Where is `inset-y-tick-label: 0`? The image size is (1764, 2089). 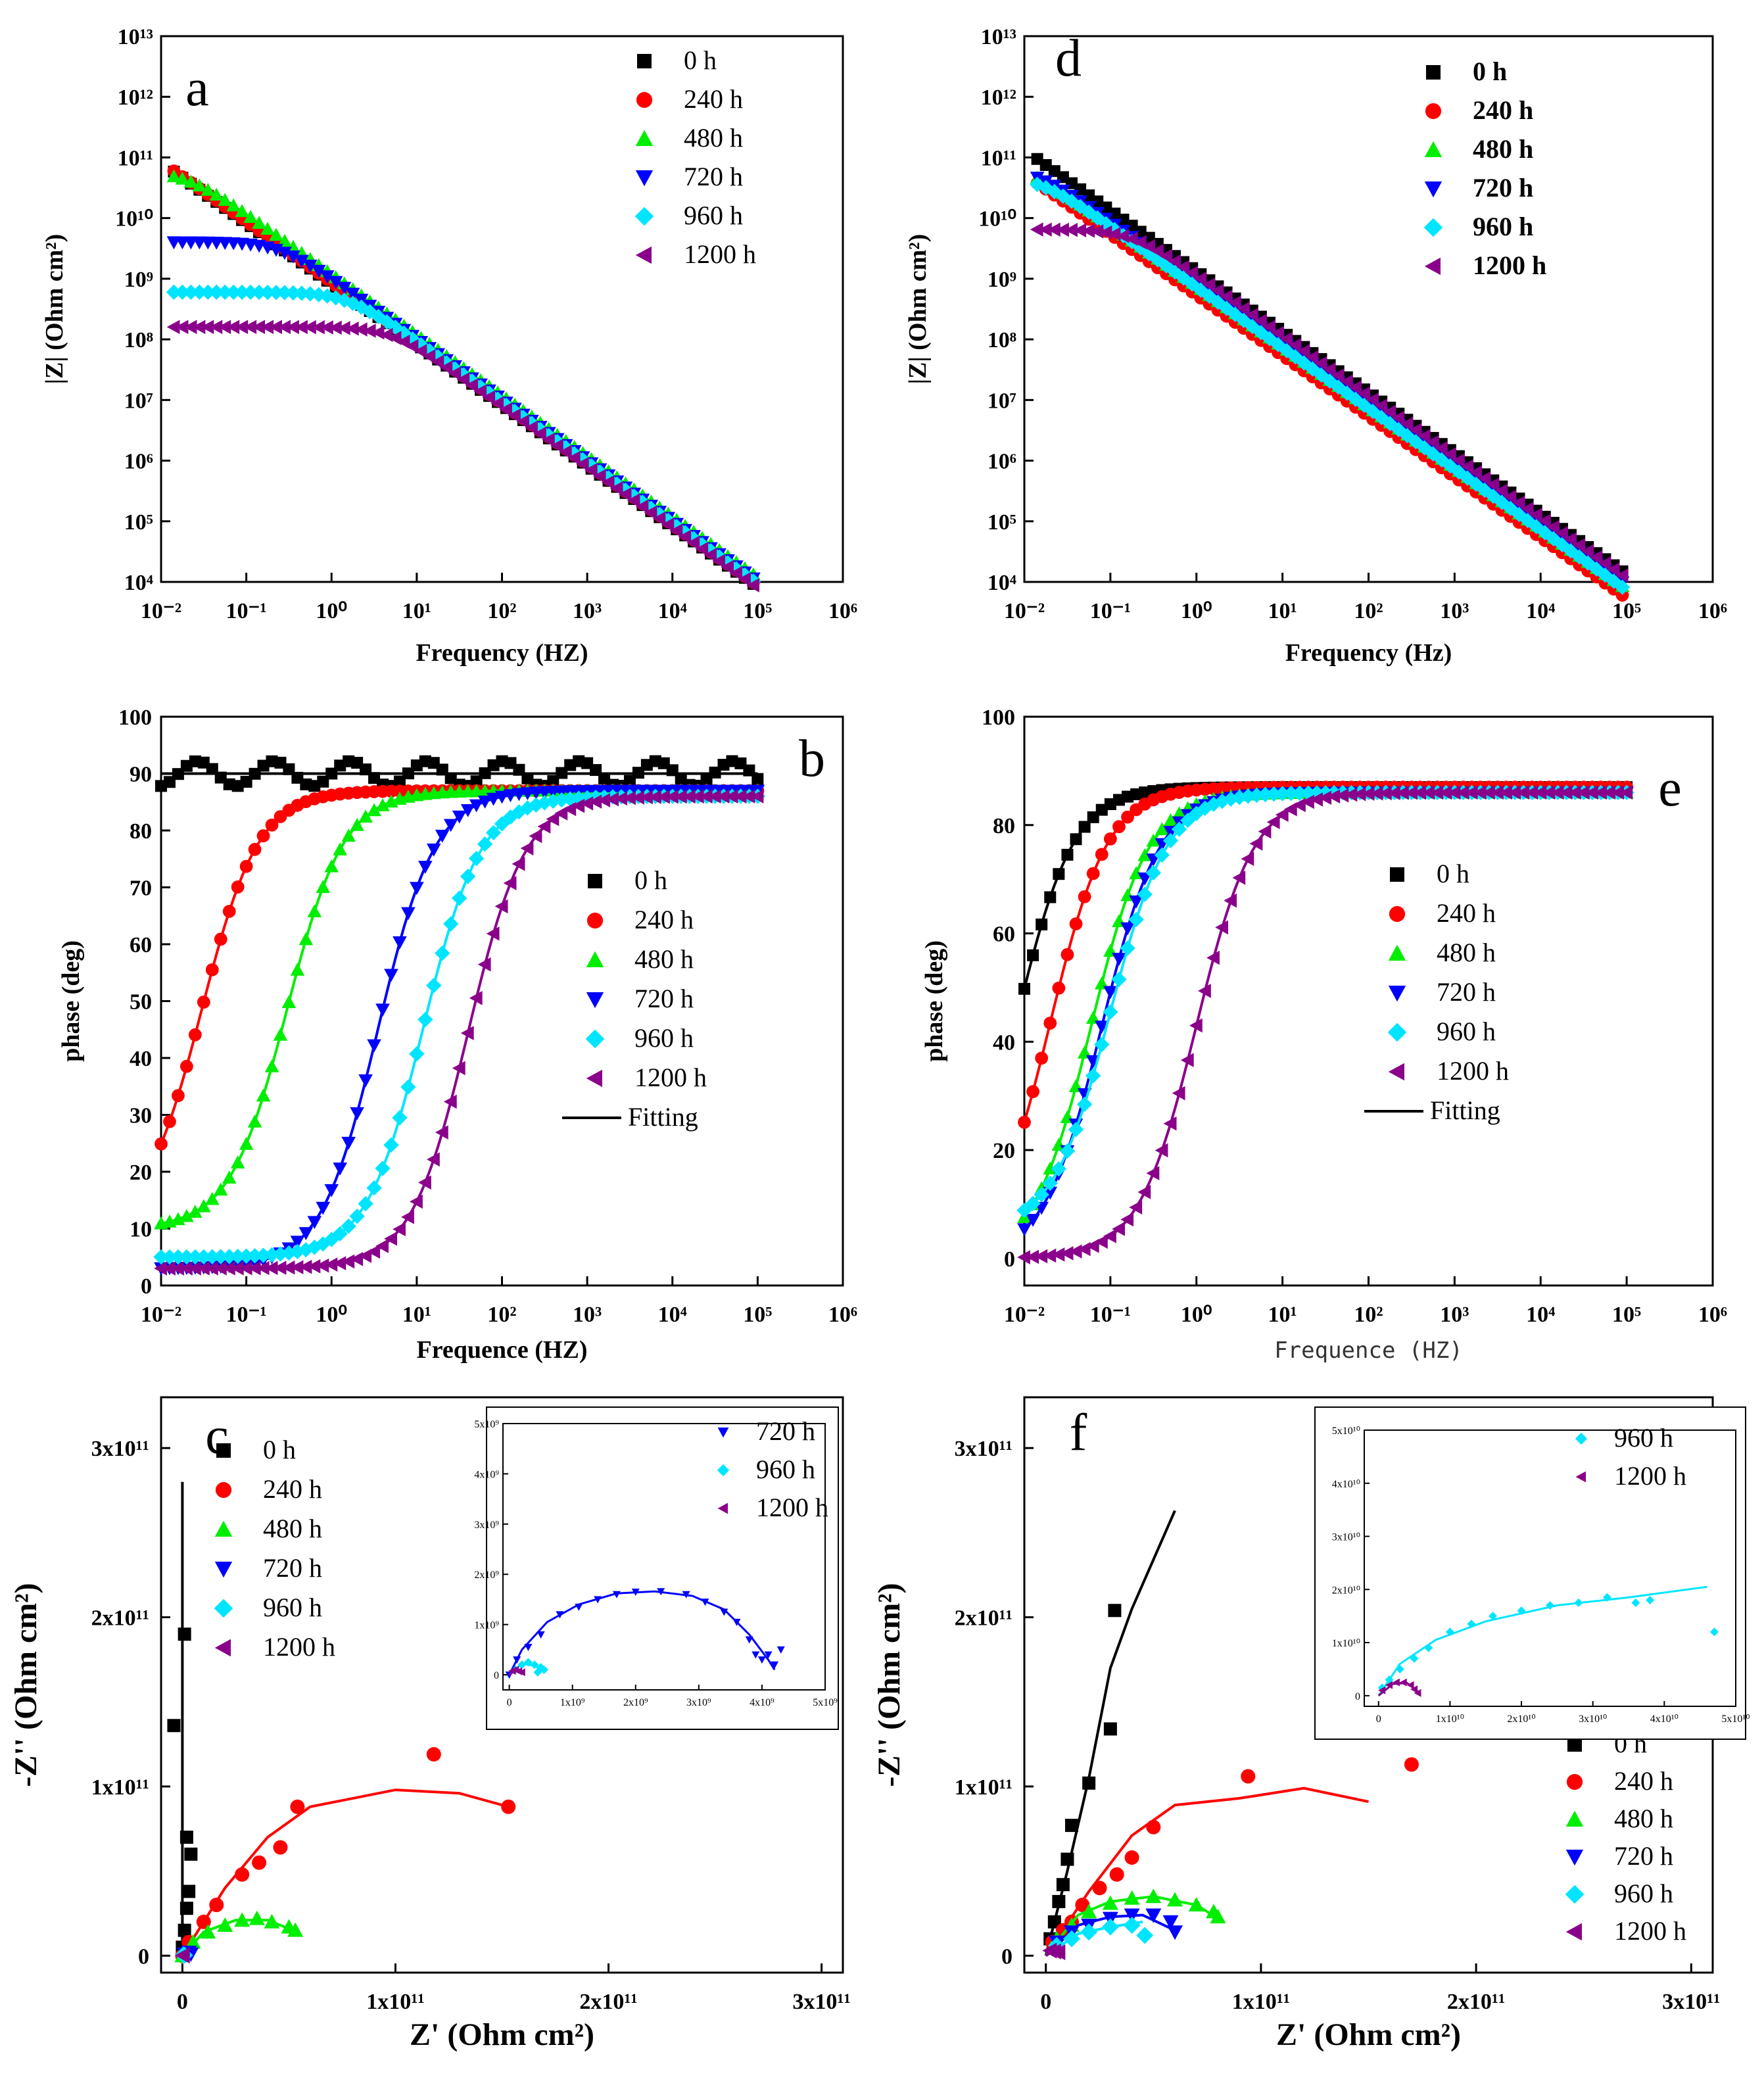
inset-y-tick-label: 0 is located at coordinates (1357, 1697).